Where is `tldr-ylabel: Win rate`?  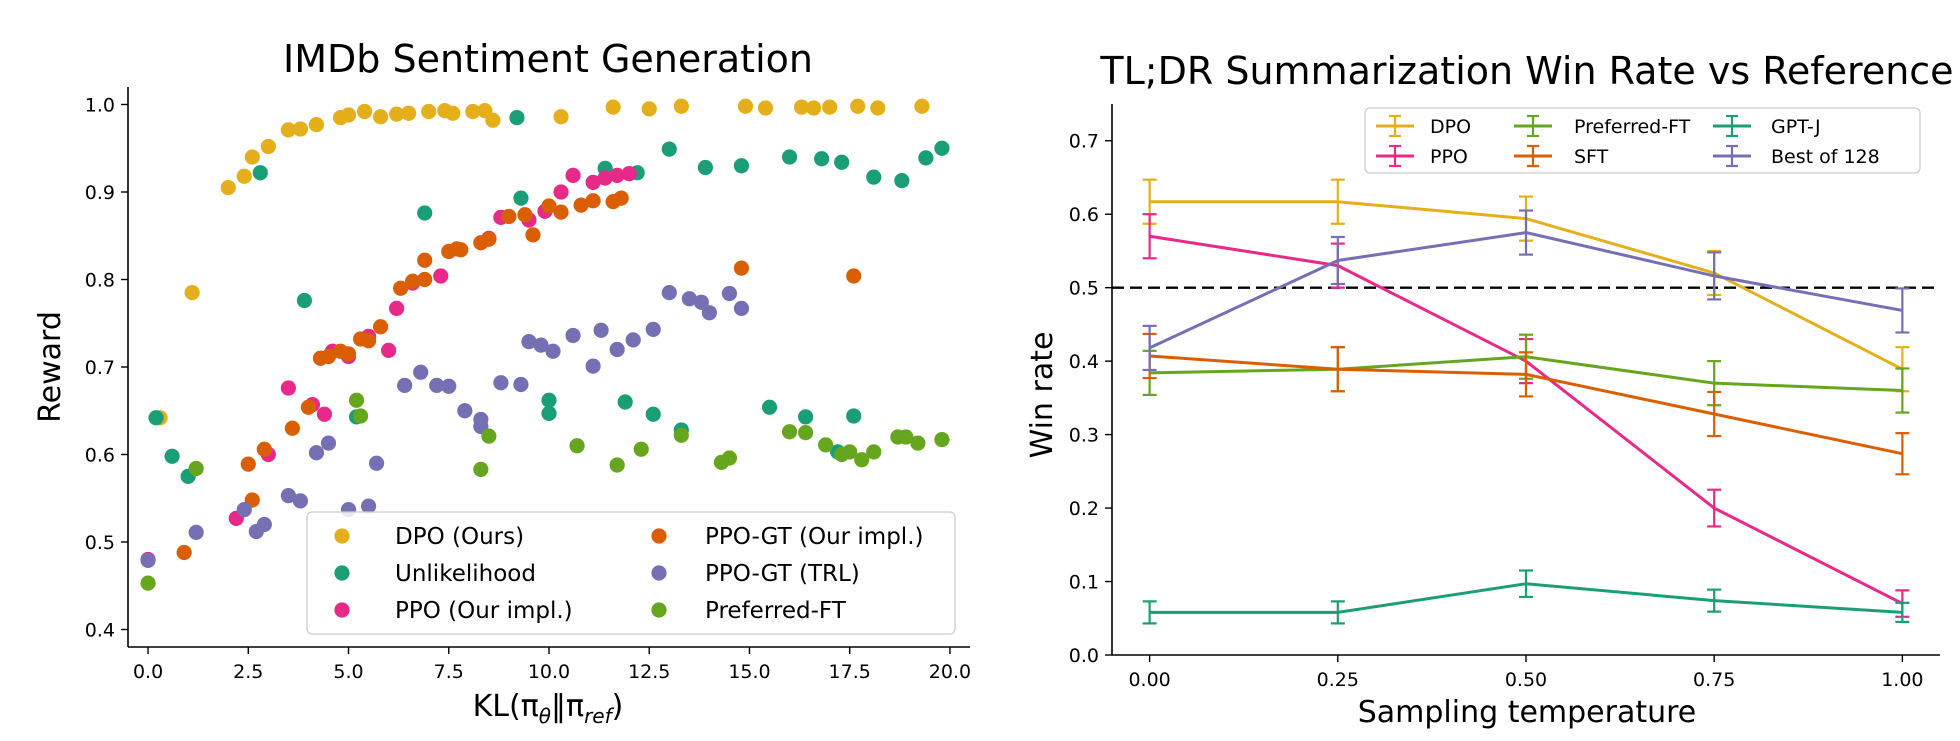
tldr-ylabel: Win rate is located at coordinates (1042, 395).